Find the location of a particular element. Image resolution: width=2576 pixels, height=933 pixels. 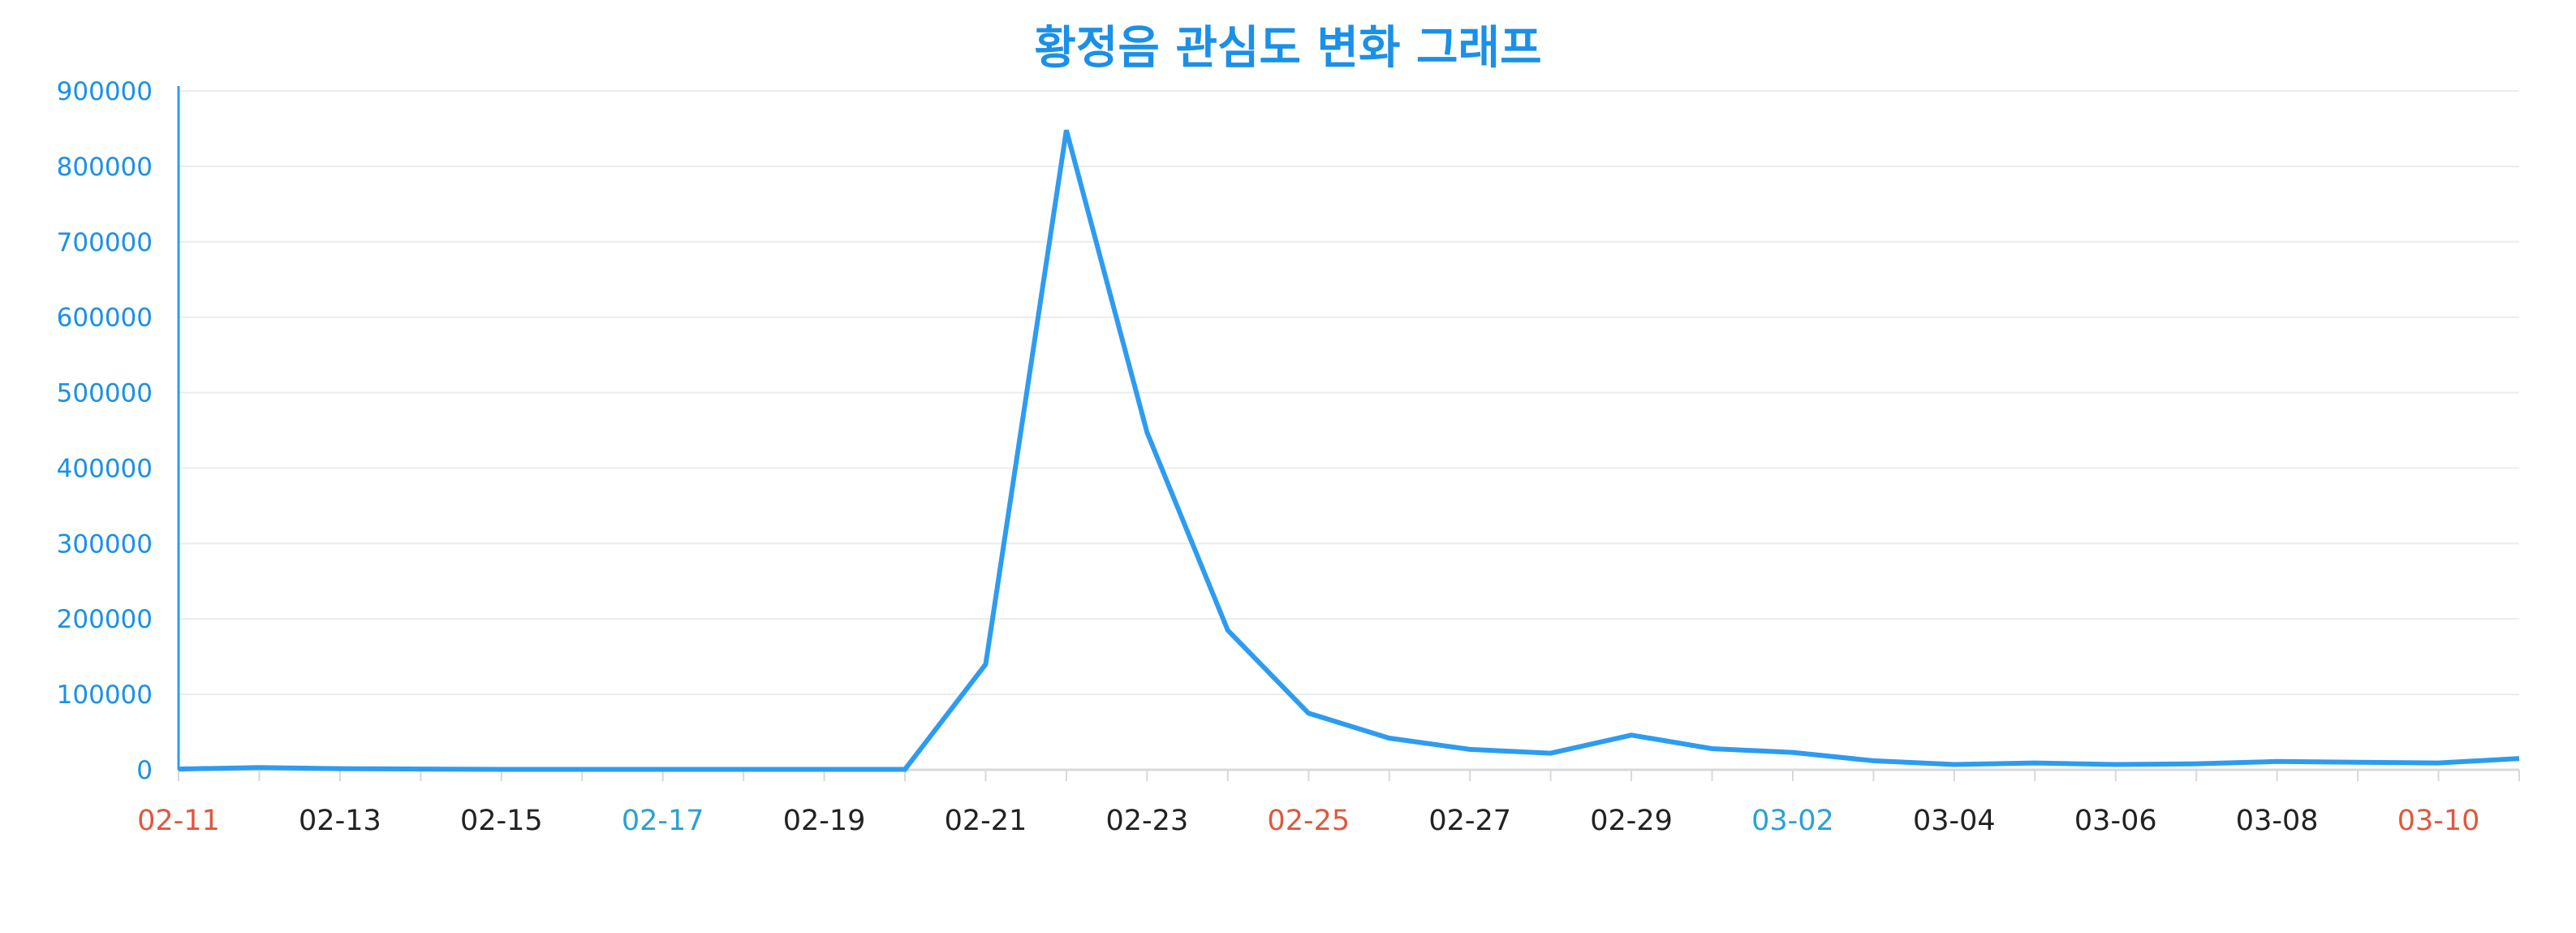

y-tick-label: 900000 is located at coordinates (105, 91).